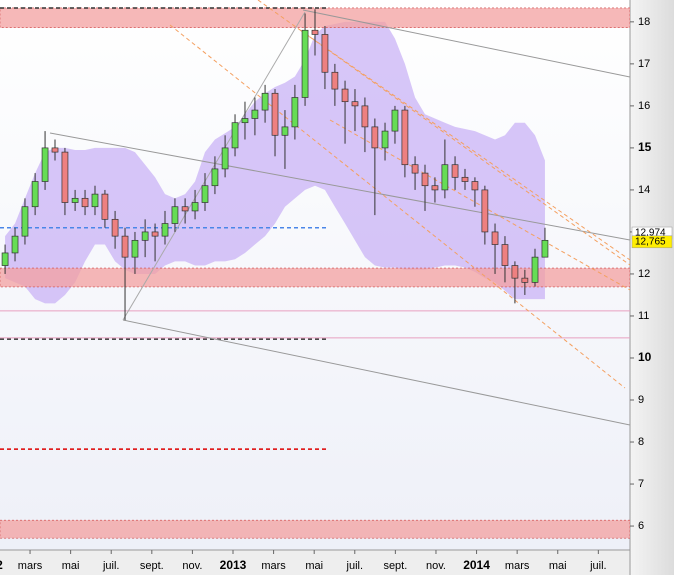 The image size is (674, 575). What do you see at coordinates (644, 64) in the screenshot?
I see `y-tick-label: 17` at bounding box center [644, 64].